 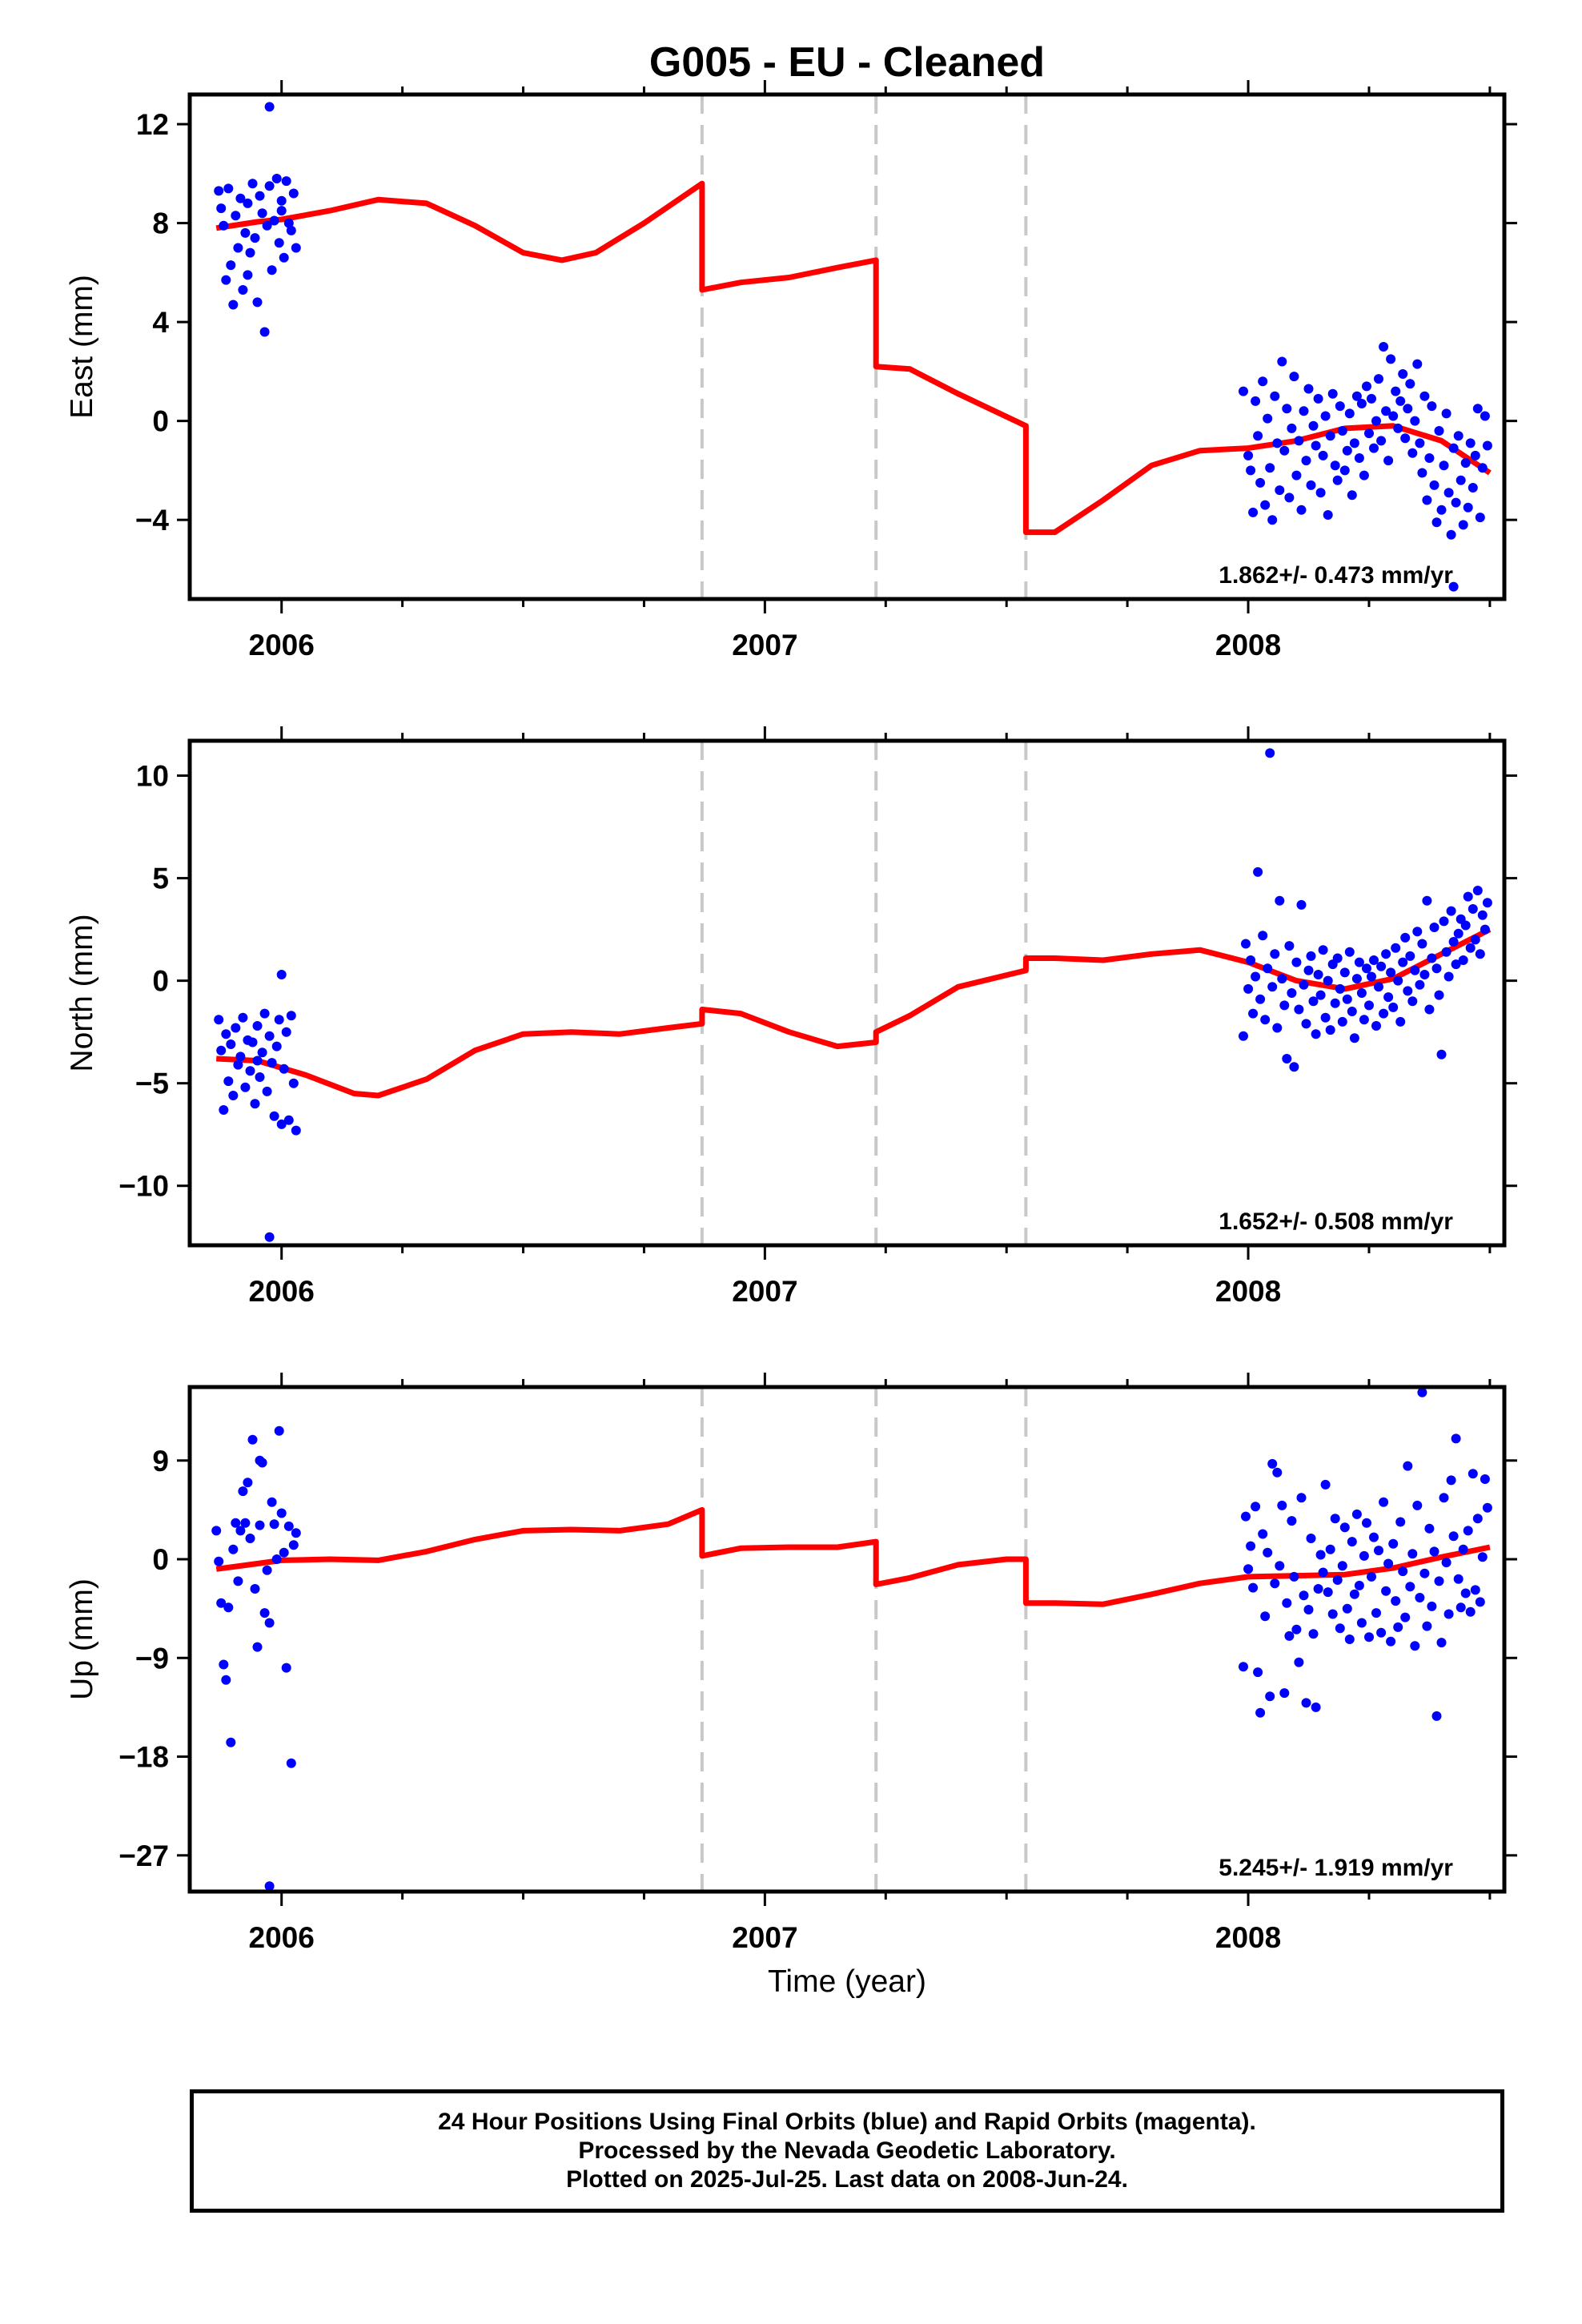 What do you see at coordinates (847, 1981) in the screenshot?
I see `x-axis-label: Time (year)` at bounding box center [847, 1981].